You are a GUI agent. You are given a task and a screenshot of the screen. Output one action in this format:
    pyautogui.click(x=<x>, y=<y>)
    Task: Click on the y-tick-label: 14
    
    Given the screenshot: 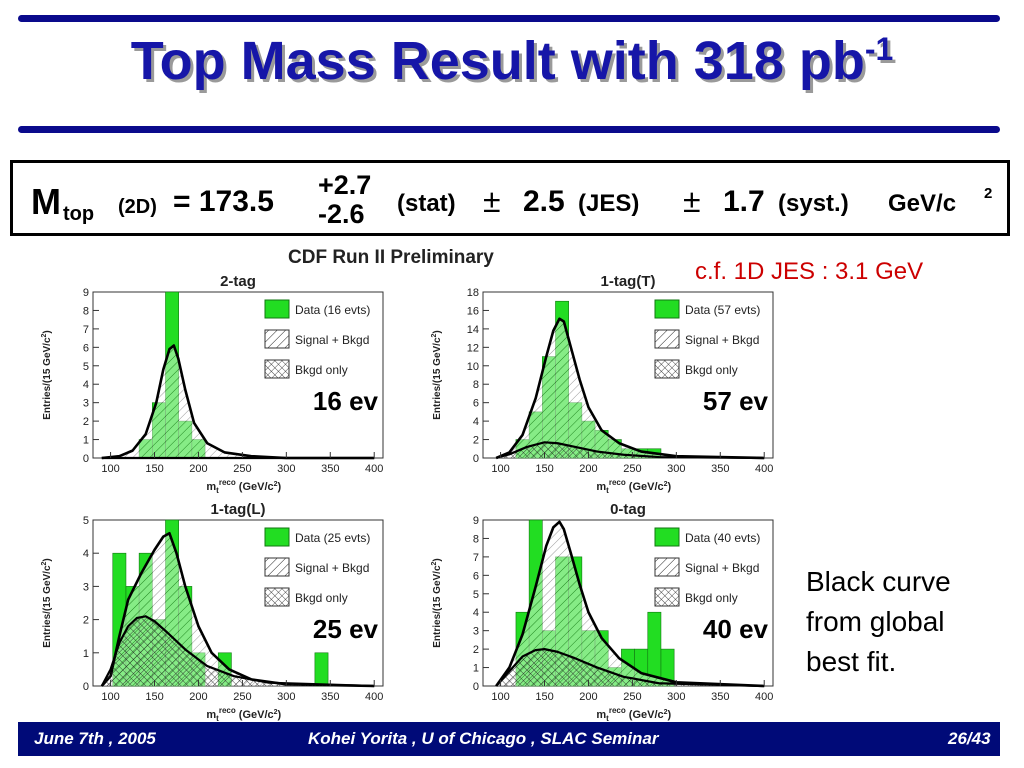 What is the action you would take?
    pyautogui.click(x=473, y=330)
    